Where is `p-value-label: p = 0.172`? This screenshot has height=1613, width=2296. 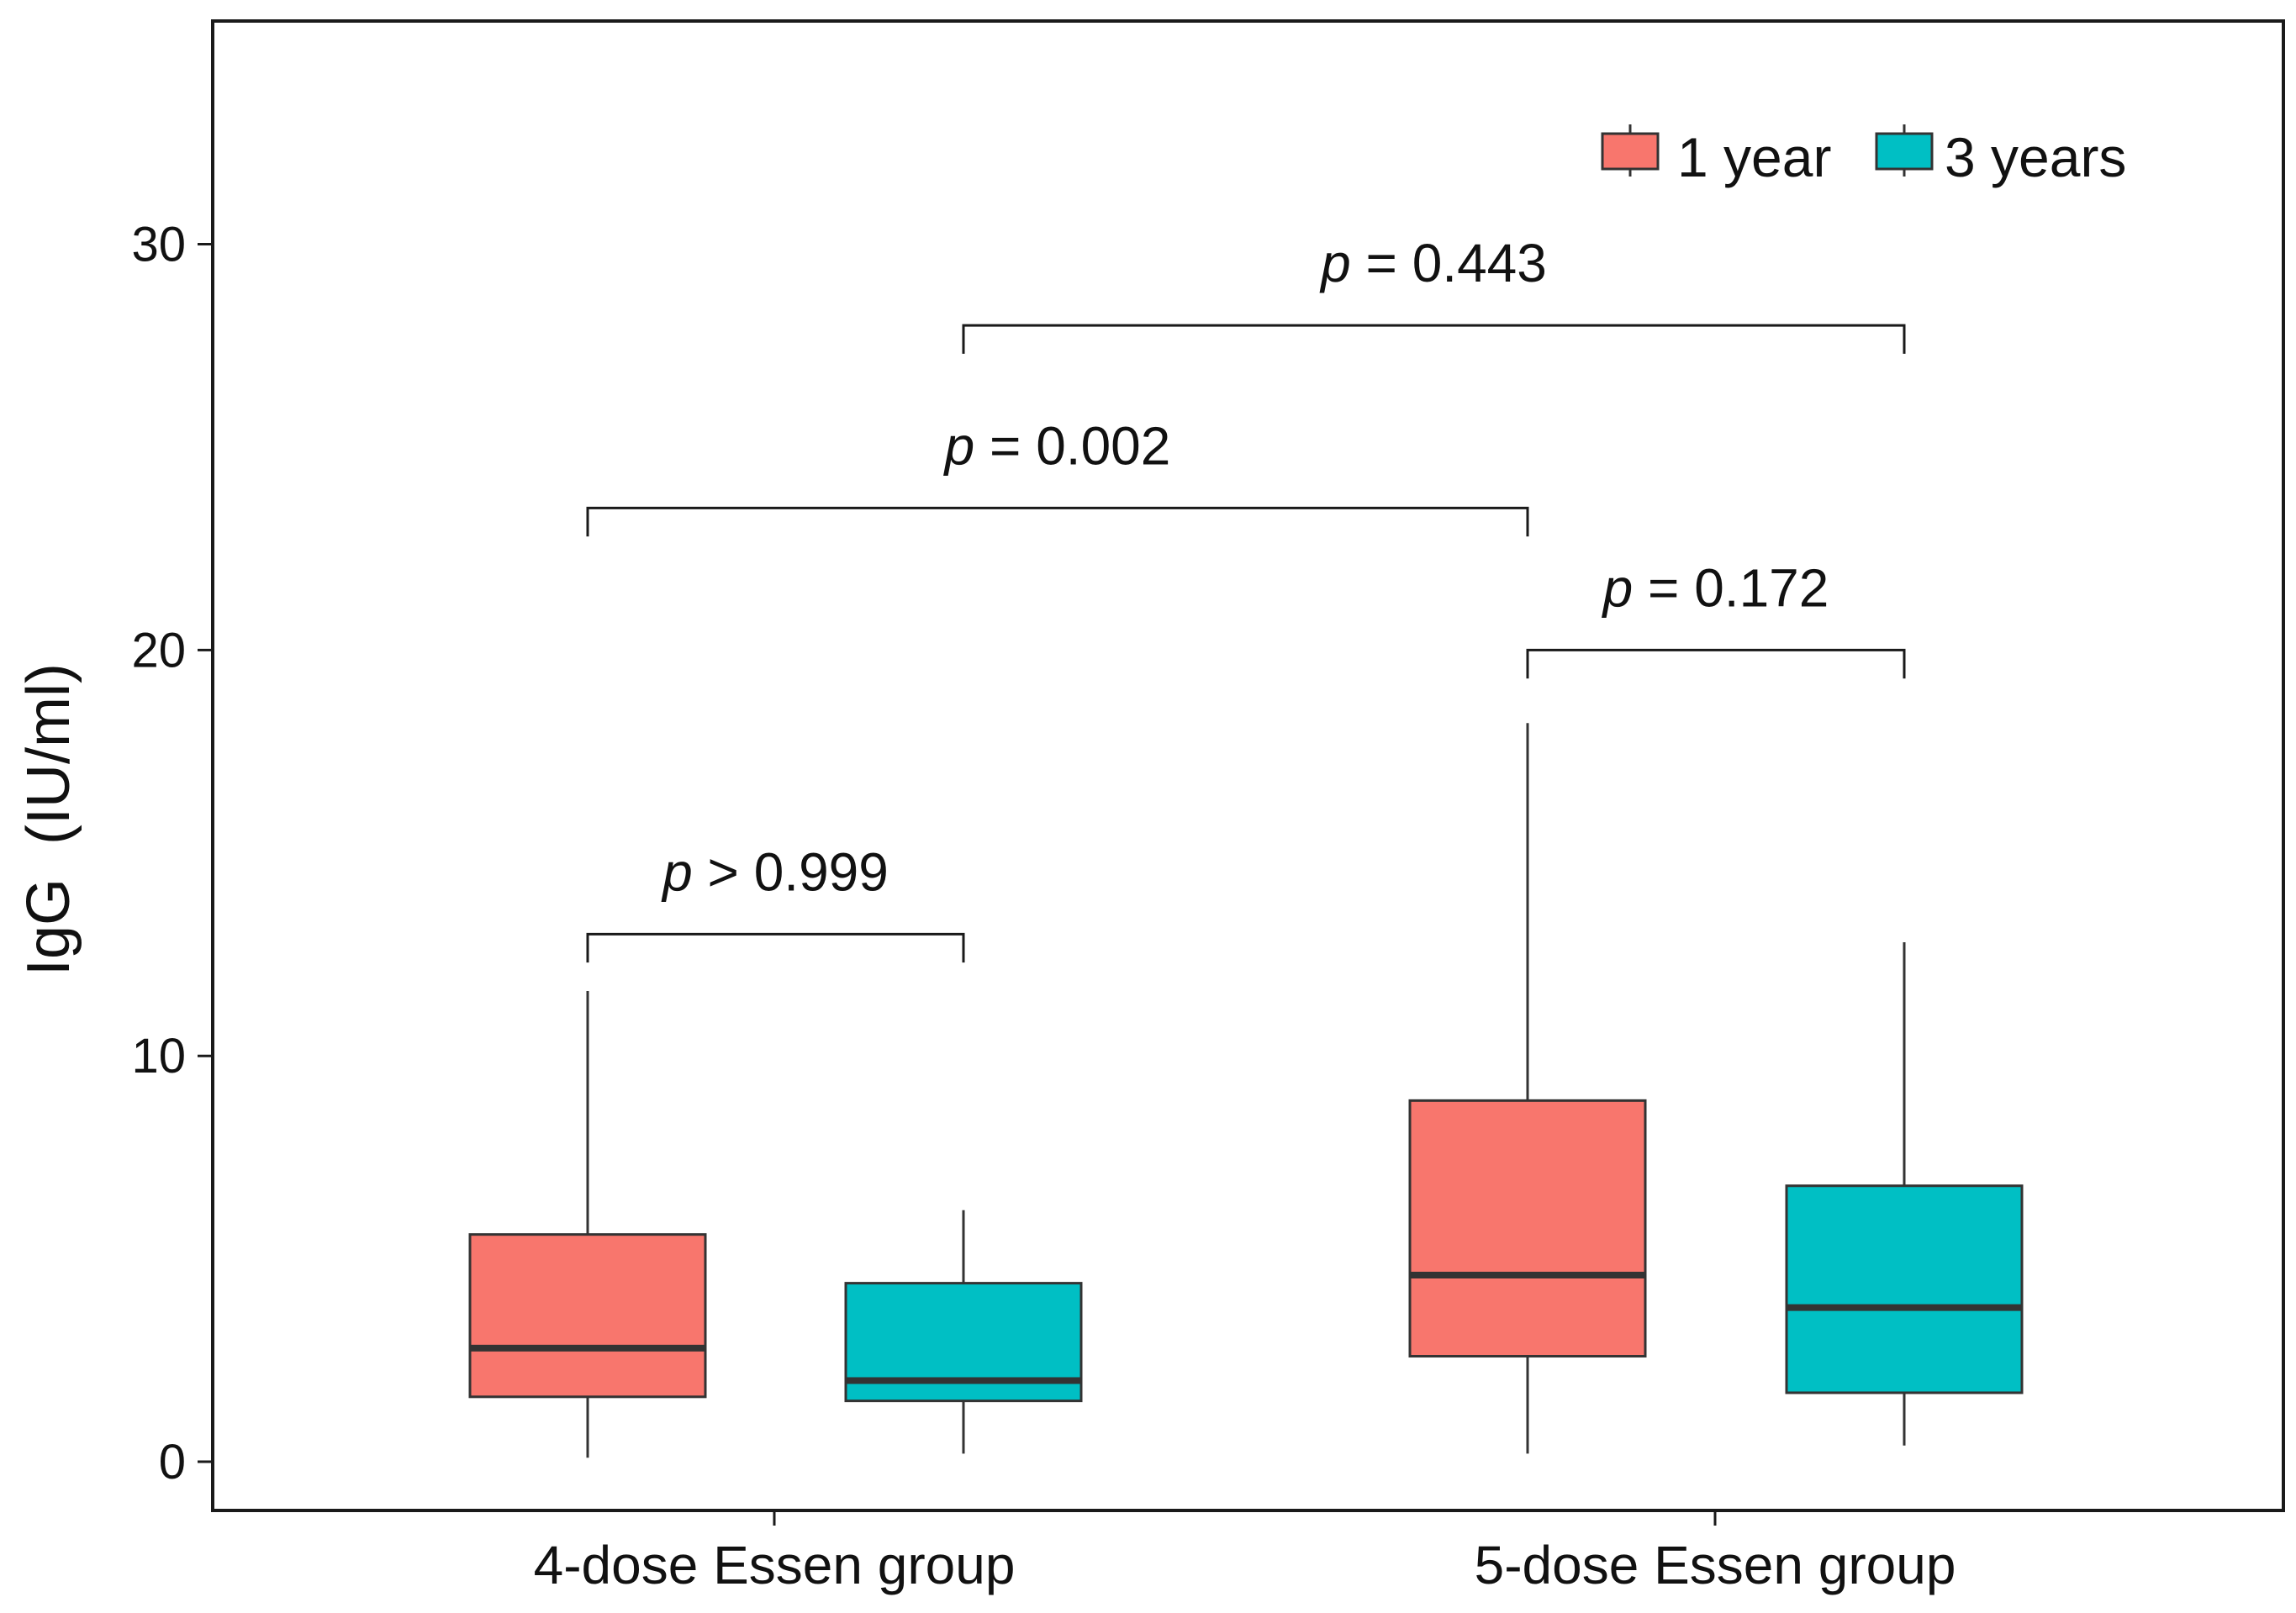
p-value-label: p = 0.172 is located at coordinates (1715, 587).